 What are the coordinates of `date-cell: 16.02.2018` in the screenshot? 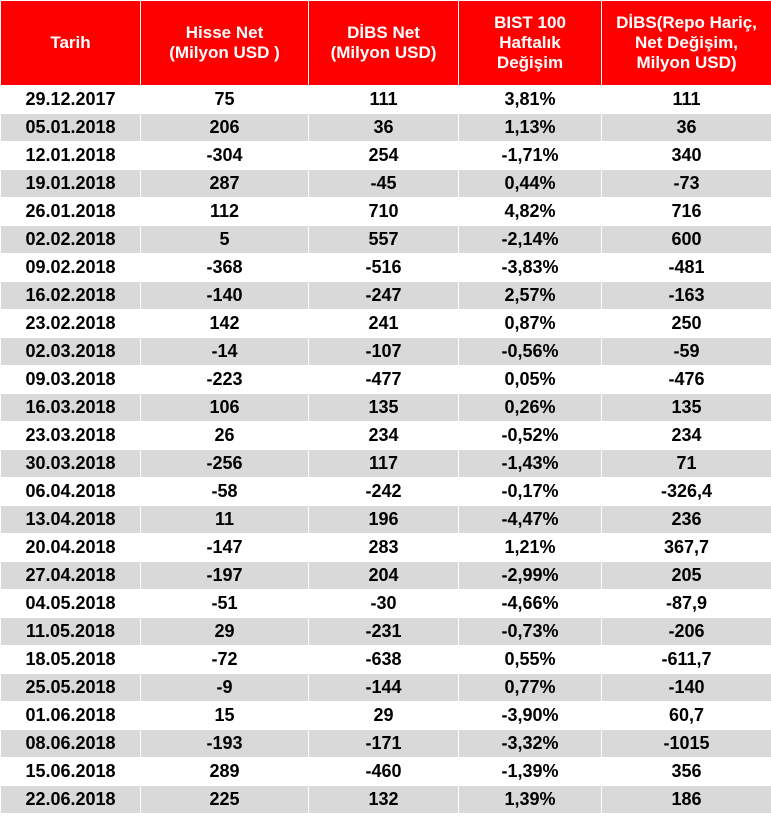 It's located at (70, 295).